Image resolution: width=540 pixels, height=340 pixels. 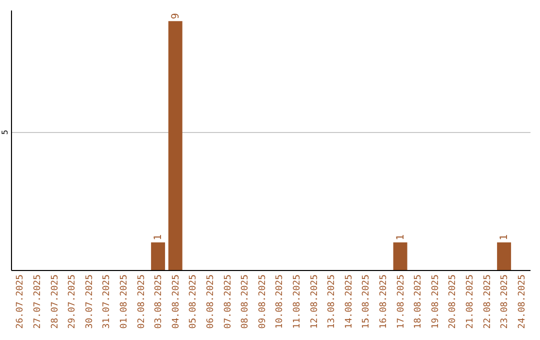 What do you see at coordinates (505, 301) in the screenshot?
I see `x-tick-label: 23.08.2025` at bounding box center [505, 301].